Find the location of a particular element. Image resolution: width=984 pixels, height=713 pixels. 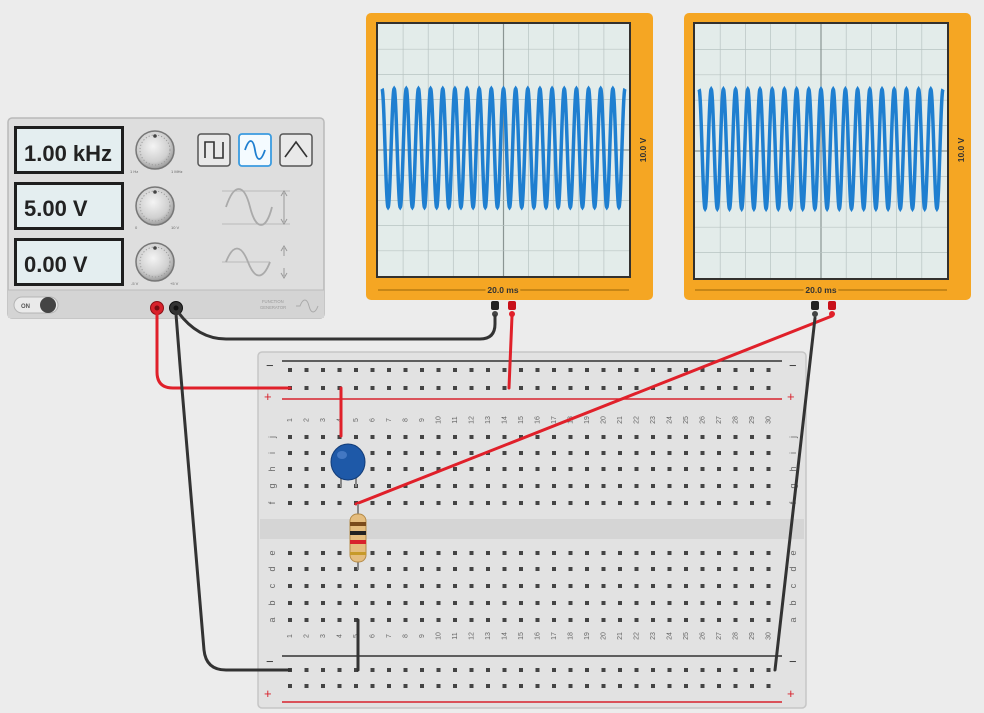

generator-positive-terminal is located at coordinates (157, 308).